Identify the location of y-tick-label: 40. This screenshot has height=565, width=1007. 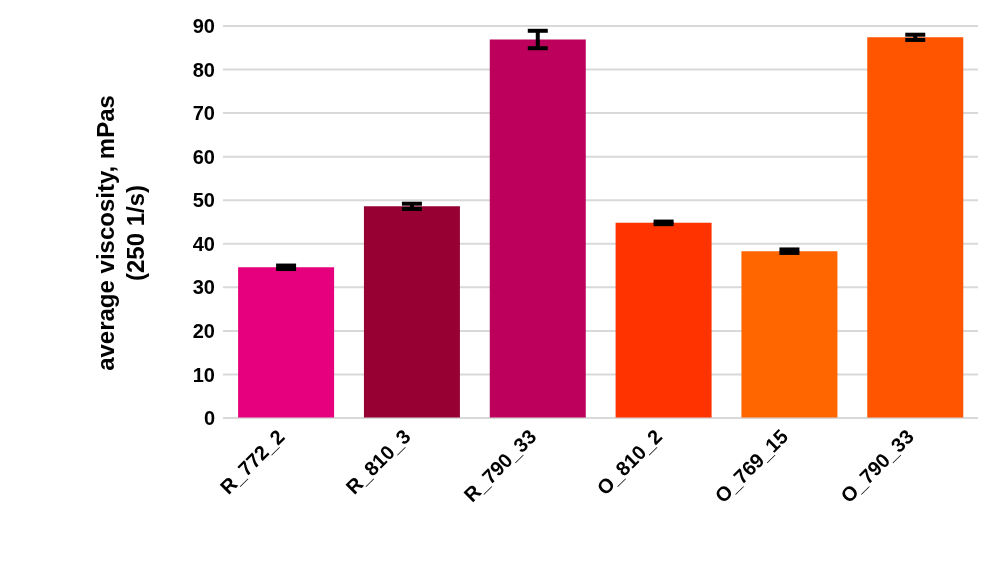
(203, 243).